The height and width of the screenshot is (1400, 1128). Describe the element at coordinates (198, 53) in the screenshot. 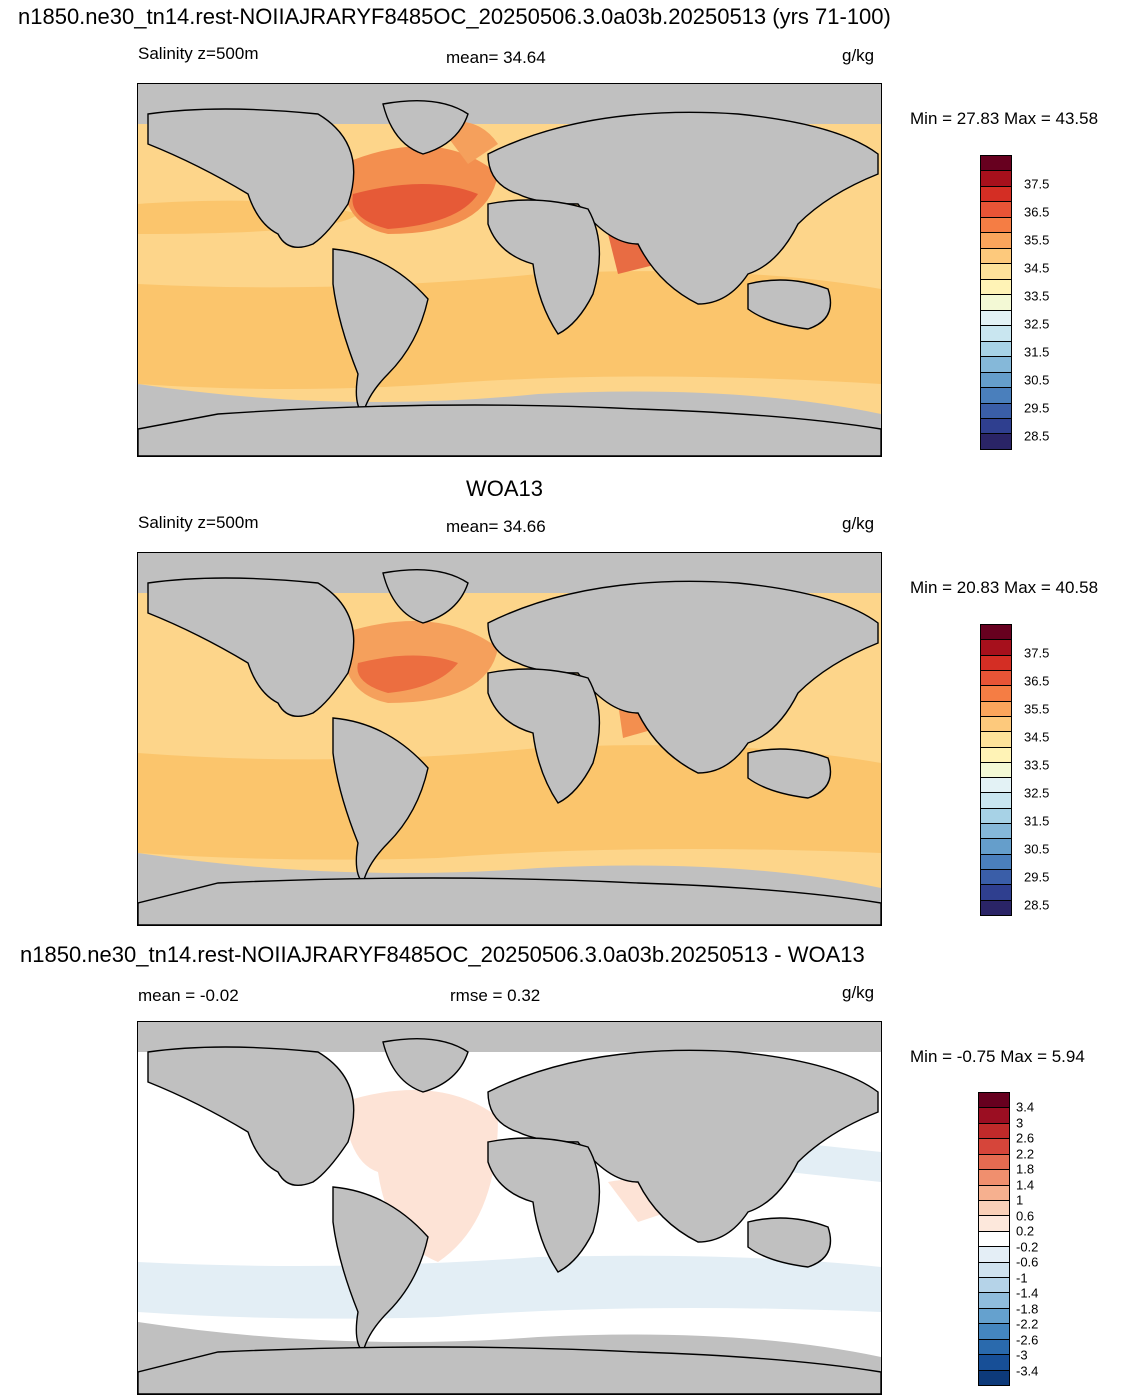

I see `panel1-variable-label: Salinity z=500m` at that location.